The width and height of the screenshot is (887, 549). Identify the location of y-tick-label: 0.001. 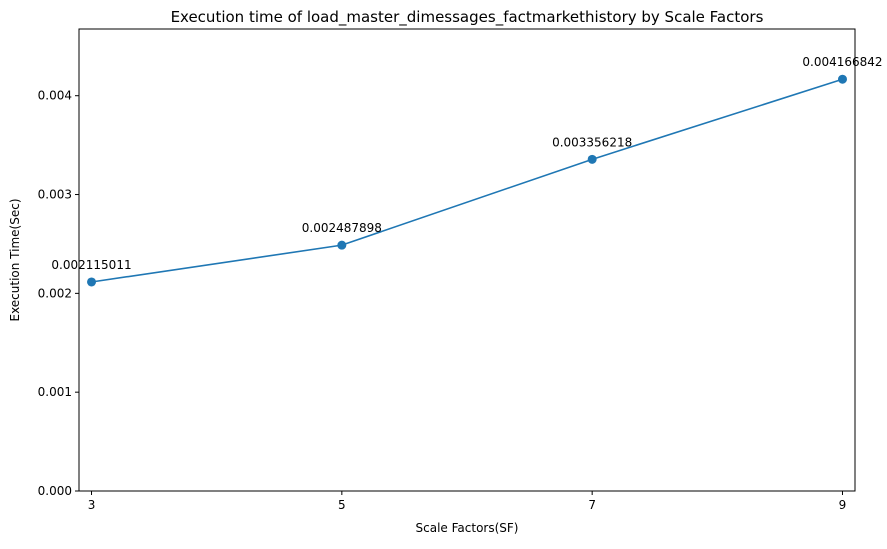
(55, 392).